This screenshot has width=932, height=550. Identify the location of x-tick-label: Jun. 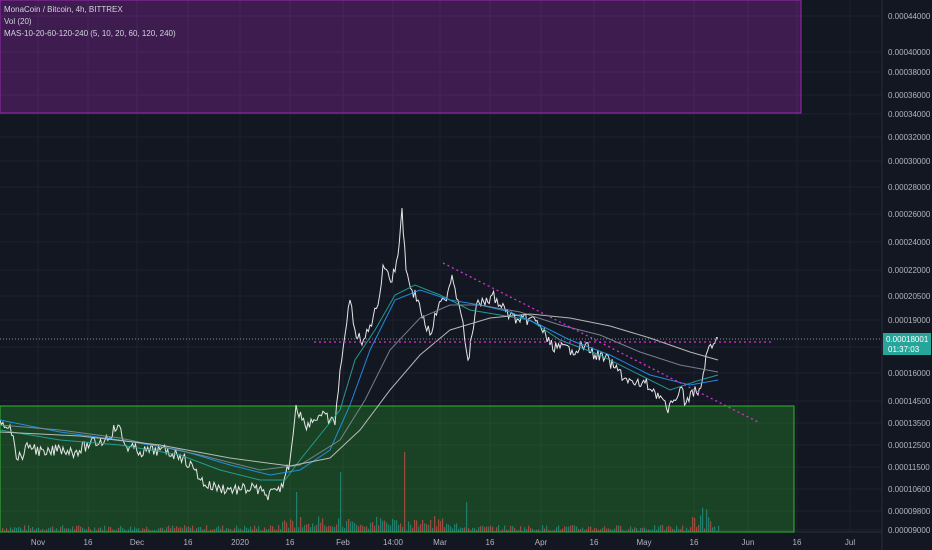
(748, 542).